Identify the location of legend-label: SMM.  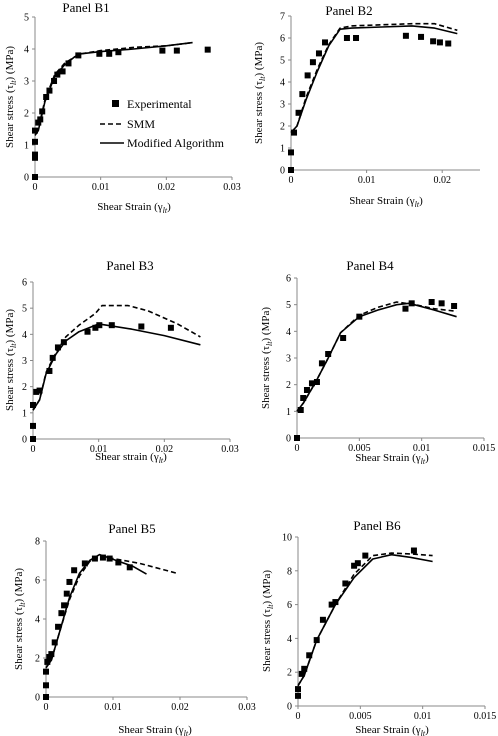
(141, 124).